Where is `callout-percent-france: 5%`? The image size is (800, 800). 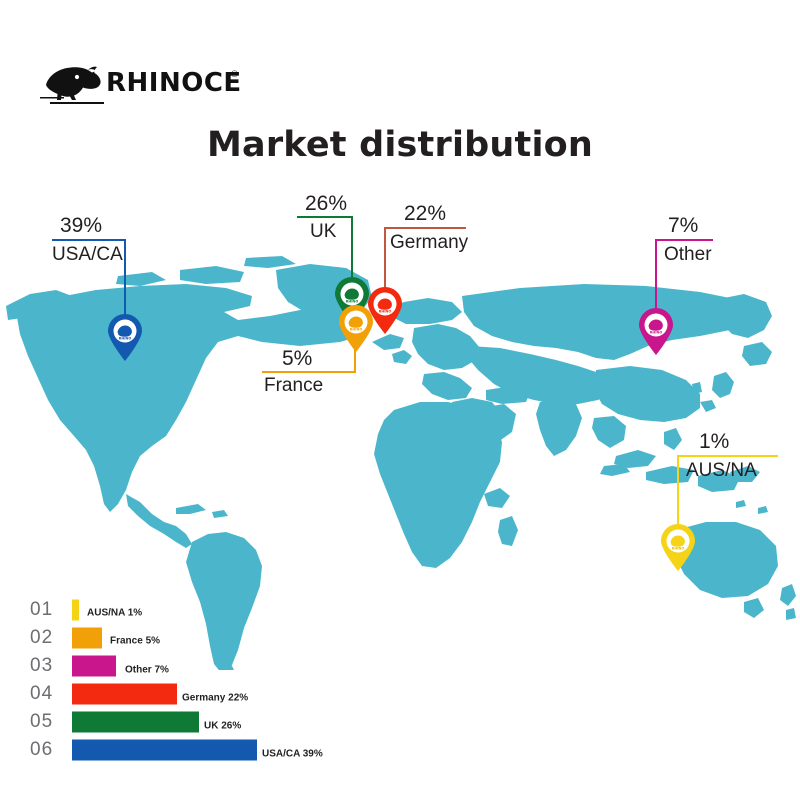 callout-percent-france: 5% is located at coordinates (297, 358).